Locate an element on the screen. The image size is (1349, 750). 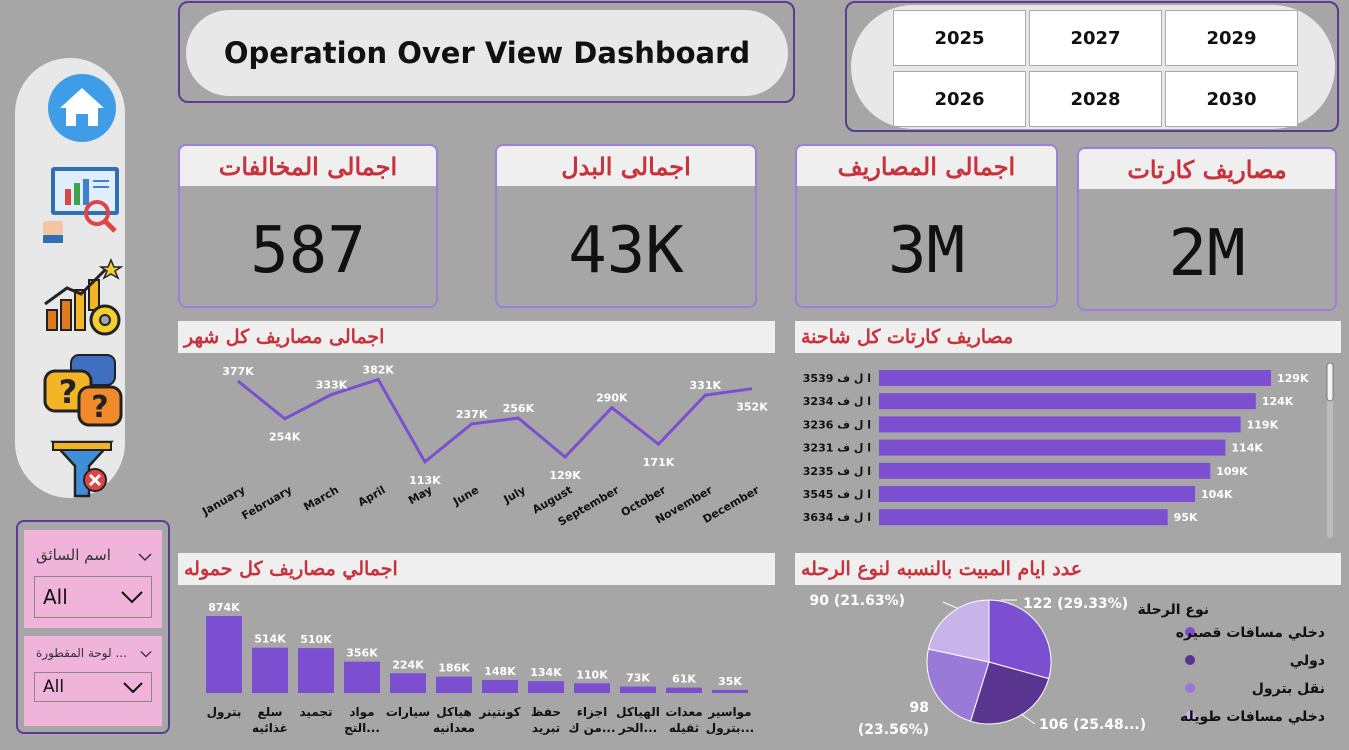
data-label: 119K is located at coordinates (1263, 424).